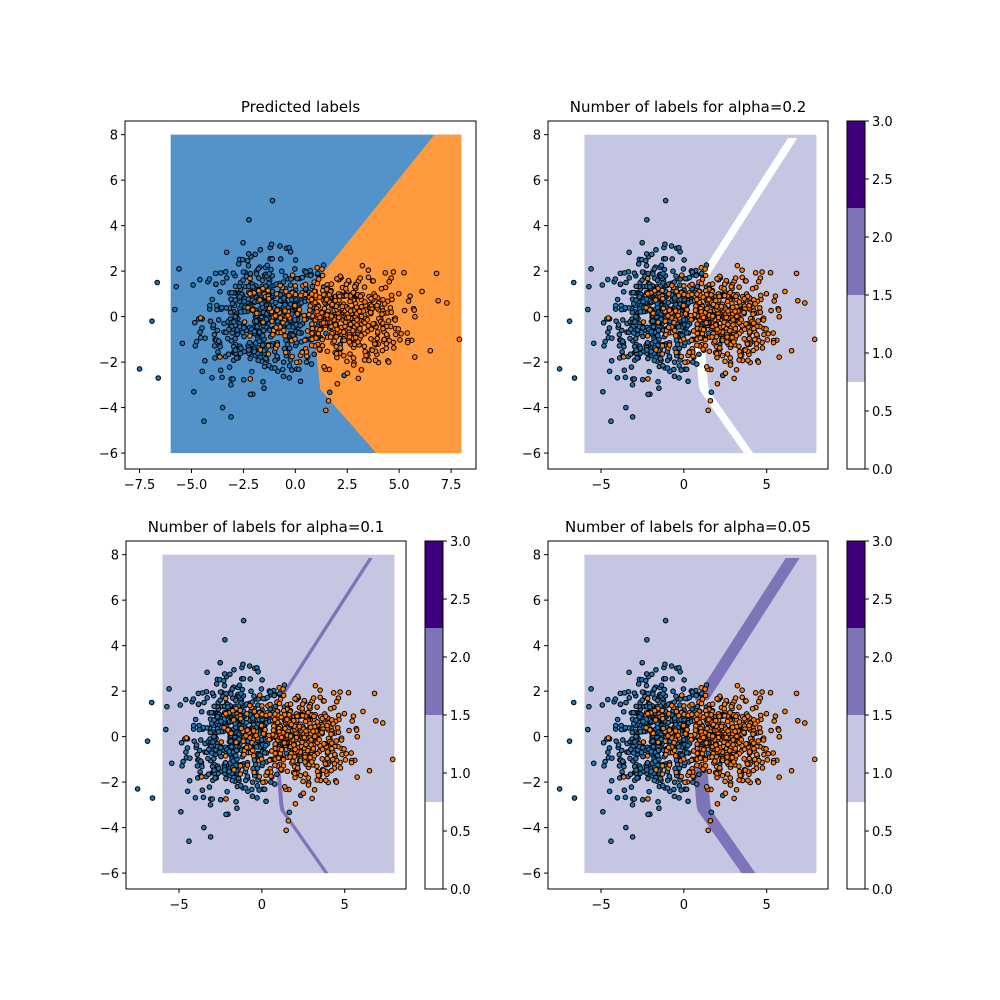 The width and height of the screenshot is (1000, 1000). I want to click on y-tick-label: 6, so click(115, 601).